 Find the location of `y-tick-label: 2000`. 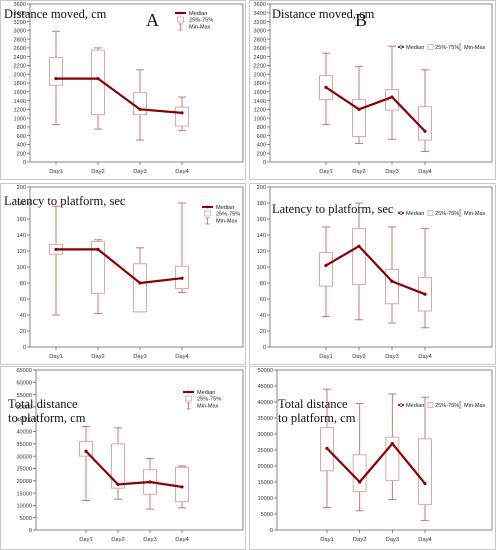

y-tick-label: 2000 is located at coordinates (260, 75).